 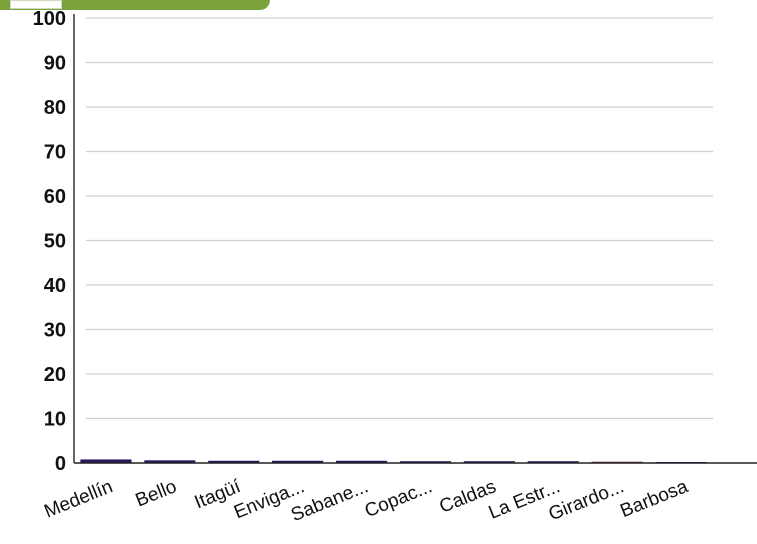 I want to click on y-tick-label: 90, so click(x=55, y=64).